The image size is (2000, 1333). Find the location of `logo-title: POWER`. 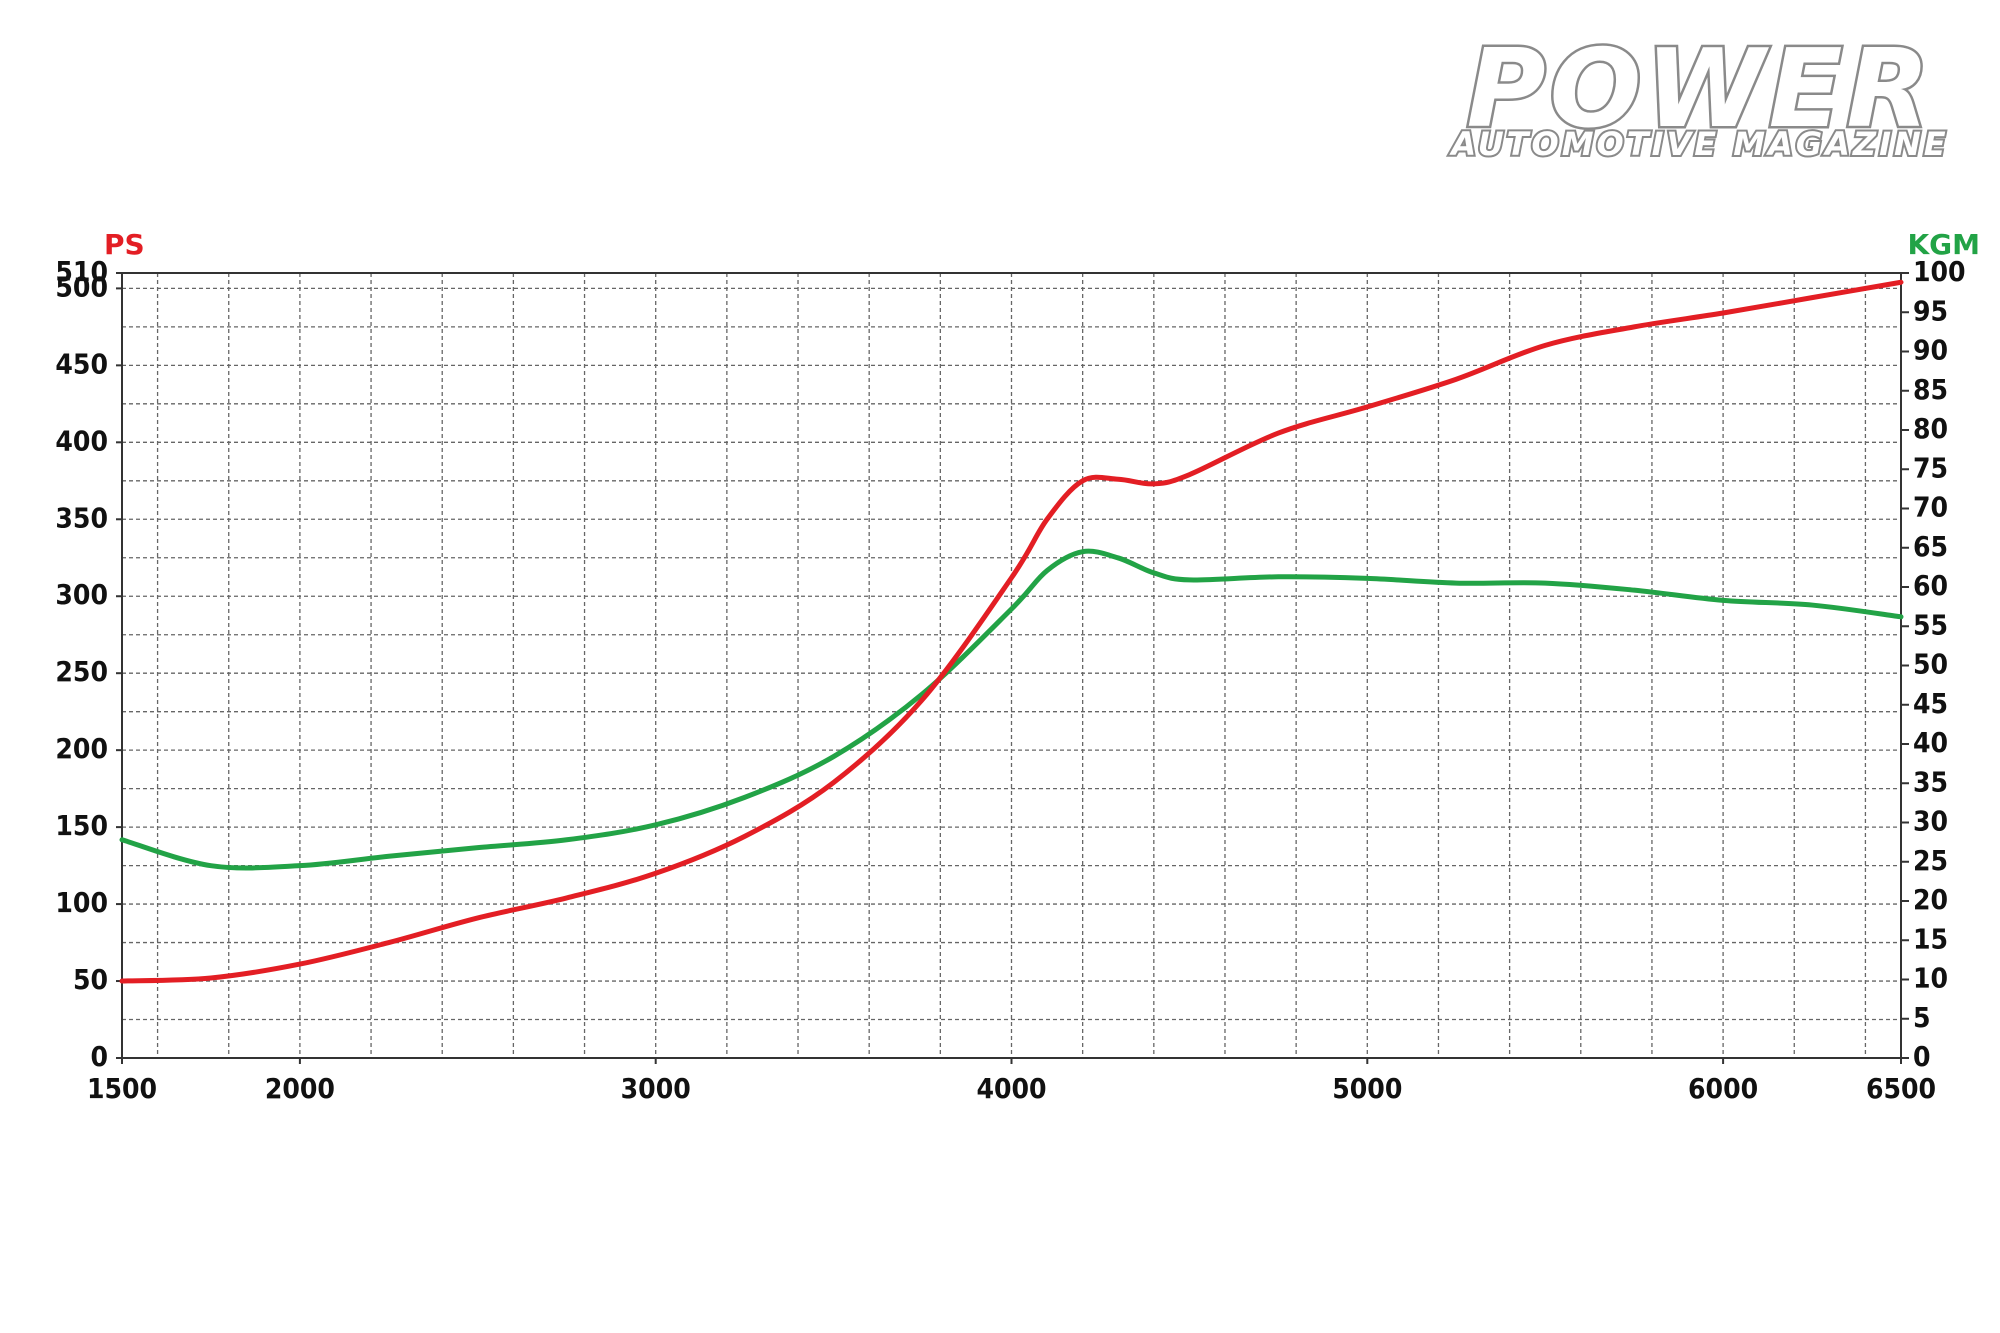

logo-title: POWER is located at coordinates (1699, 89).